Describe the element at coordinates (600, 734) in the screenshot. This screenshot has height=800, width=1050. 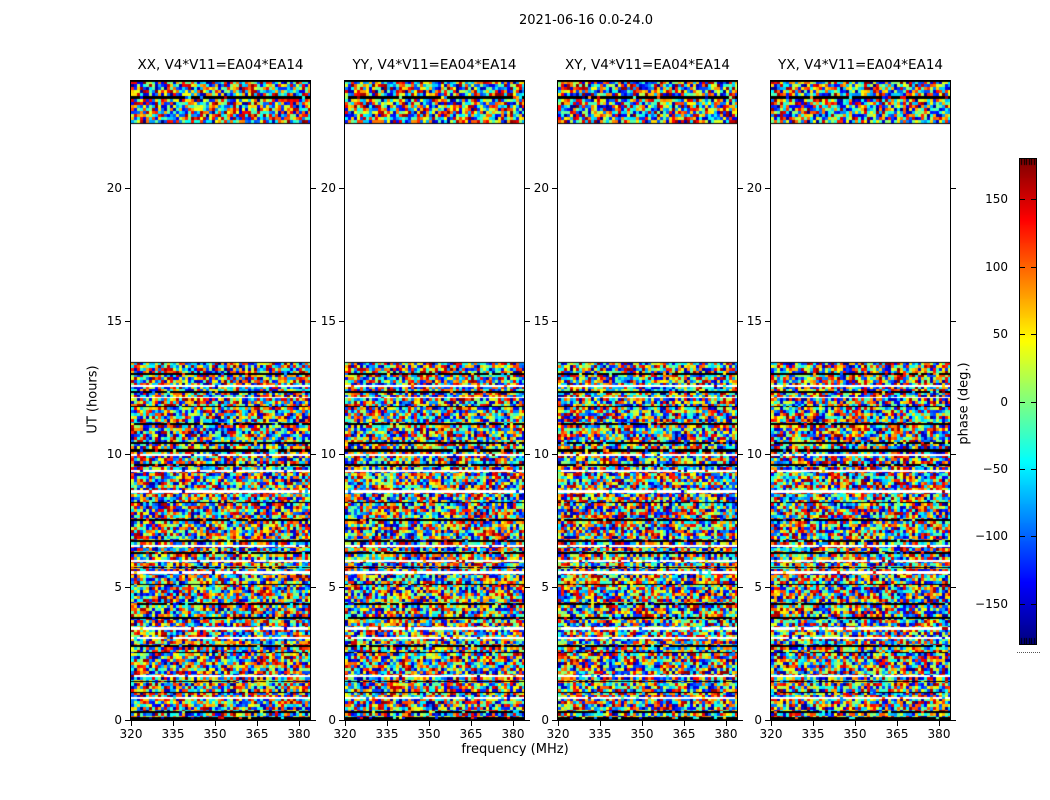
I see `x-tick-label: 335` at that location.